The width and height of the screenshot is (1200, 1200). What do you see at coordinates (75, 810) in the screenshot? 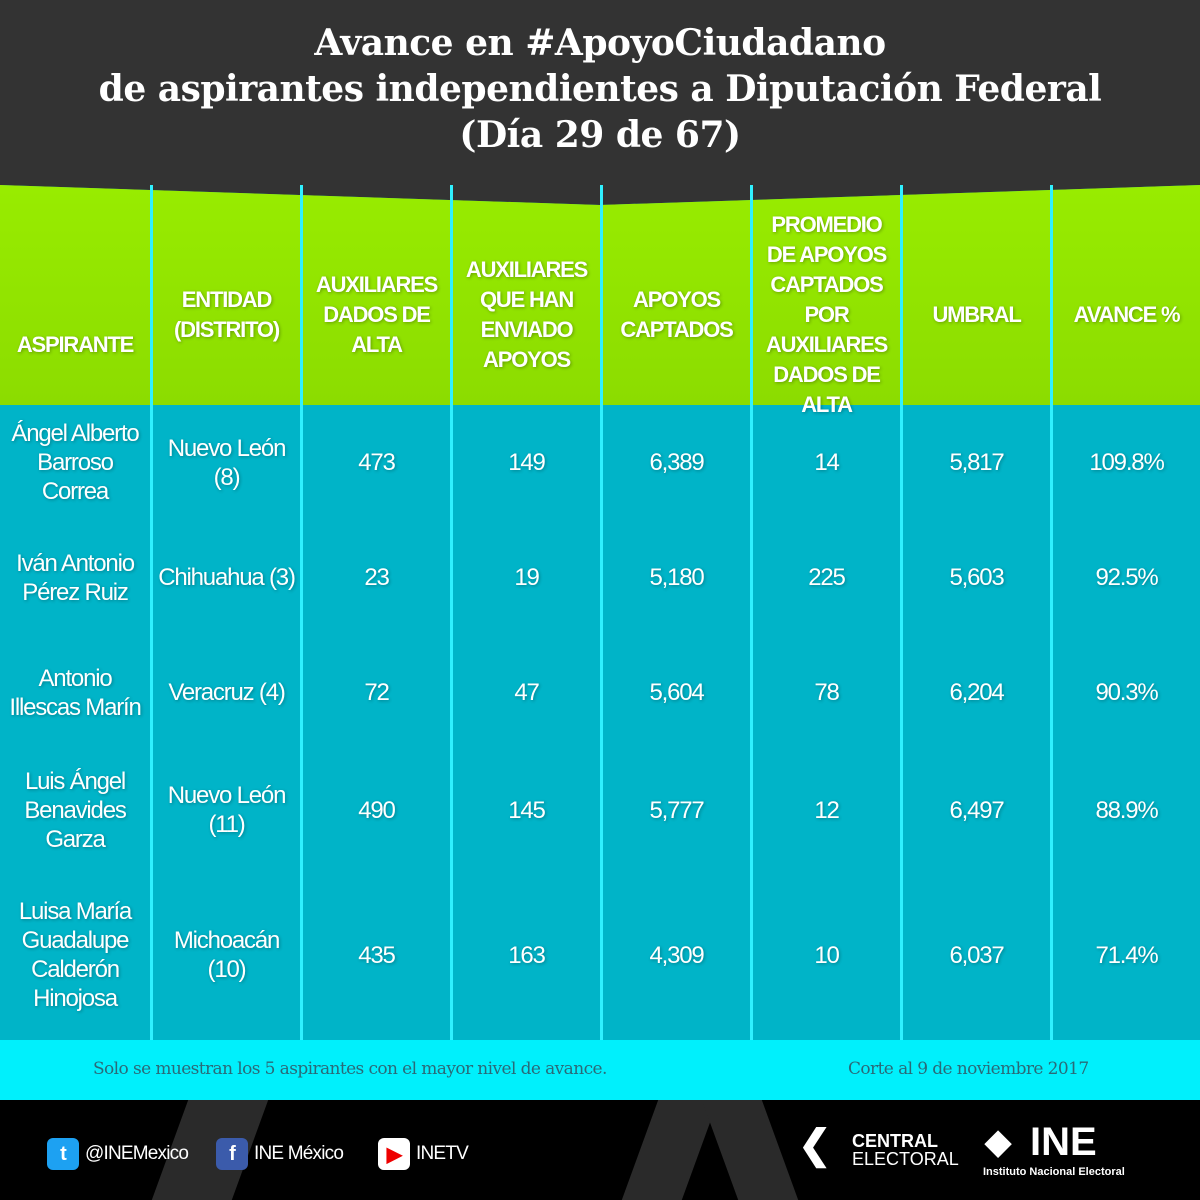
I see `aspirant-name: Luis Ángel Benavides Garza` at bounding box center [75, 810].